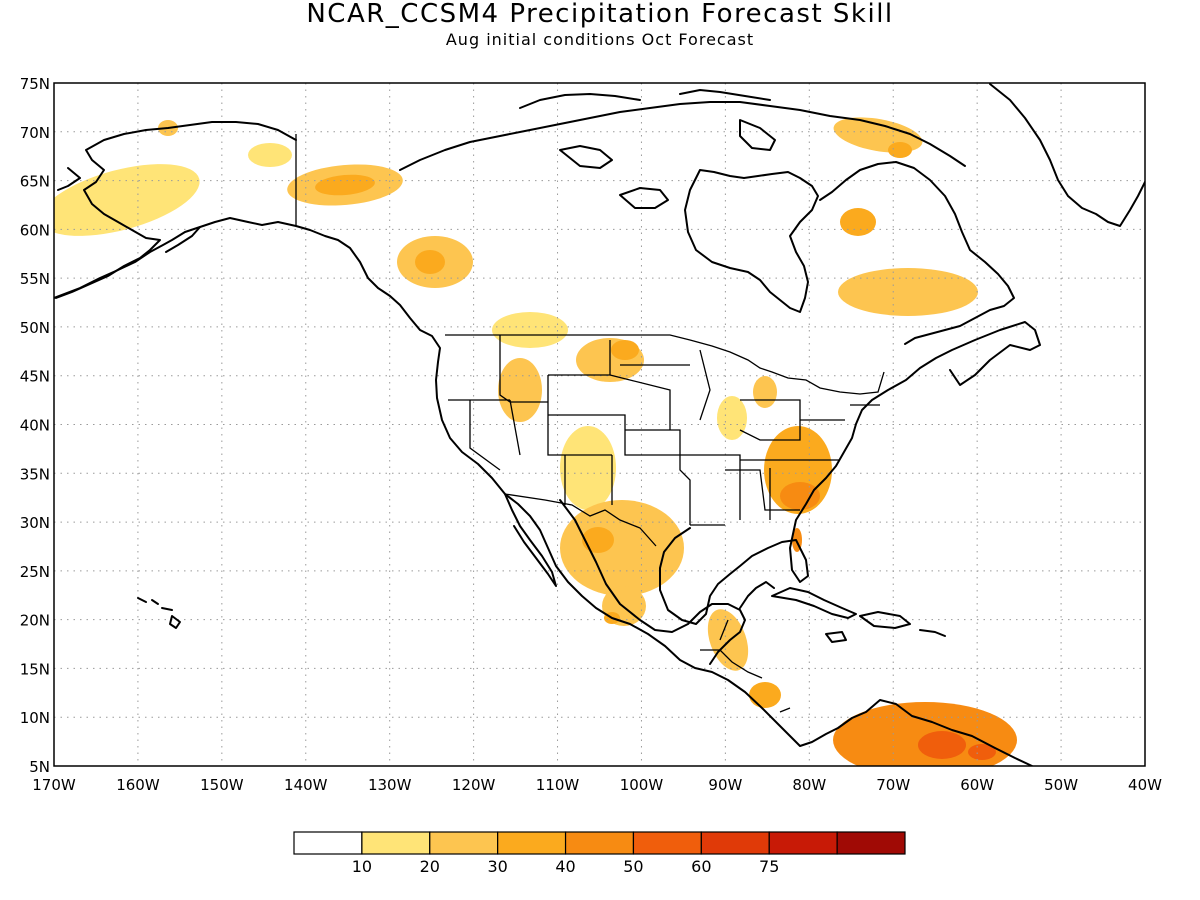 The width and height of the screenshot is (1200, 900). I want to click on hudson-bay-coast, so click(751, 241).